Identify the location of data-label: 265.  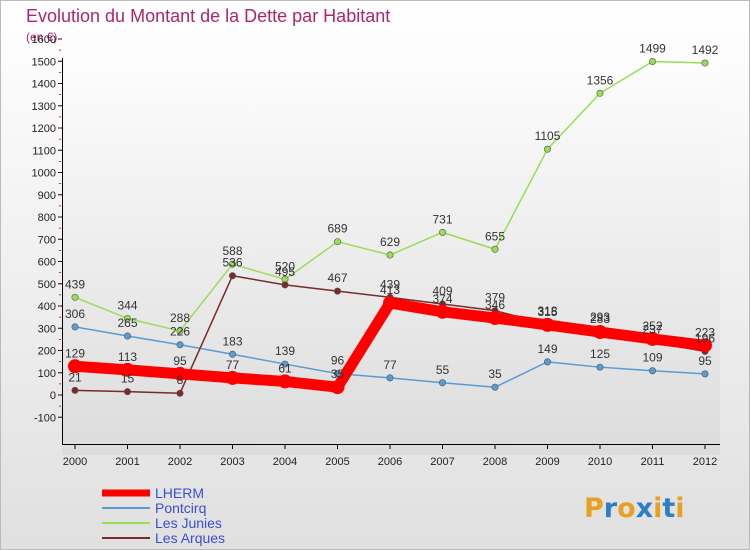
(127, 323).